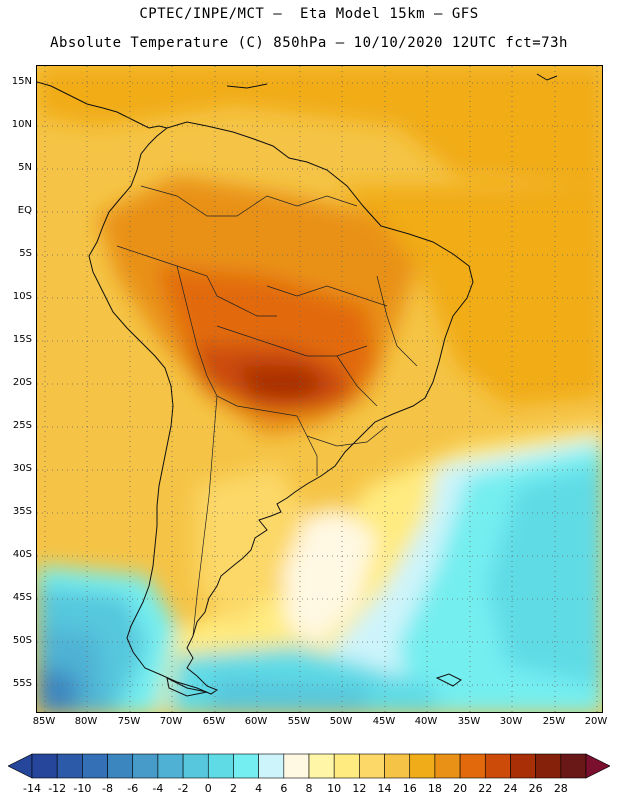  I want to click on colorbar-tick-label: 2, so click(233, 788).